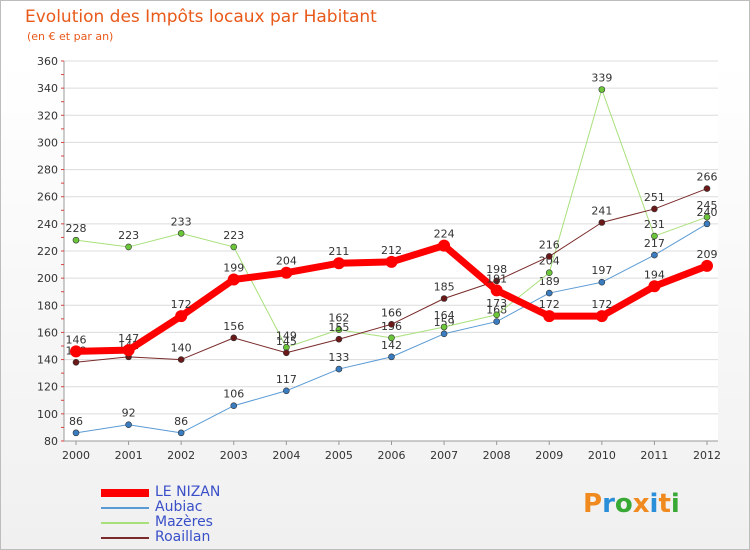  Describe the element at coordinates (233, 268) in the screenshot. I see `data-label-le-nizan: 199` at that location.